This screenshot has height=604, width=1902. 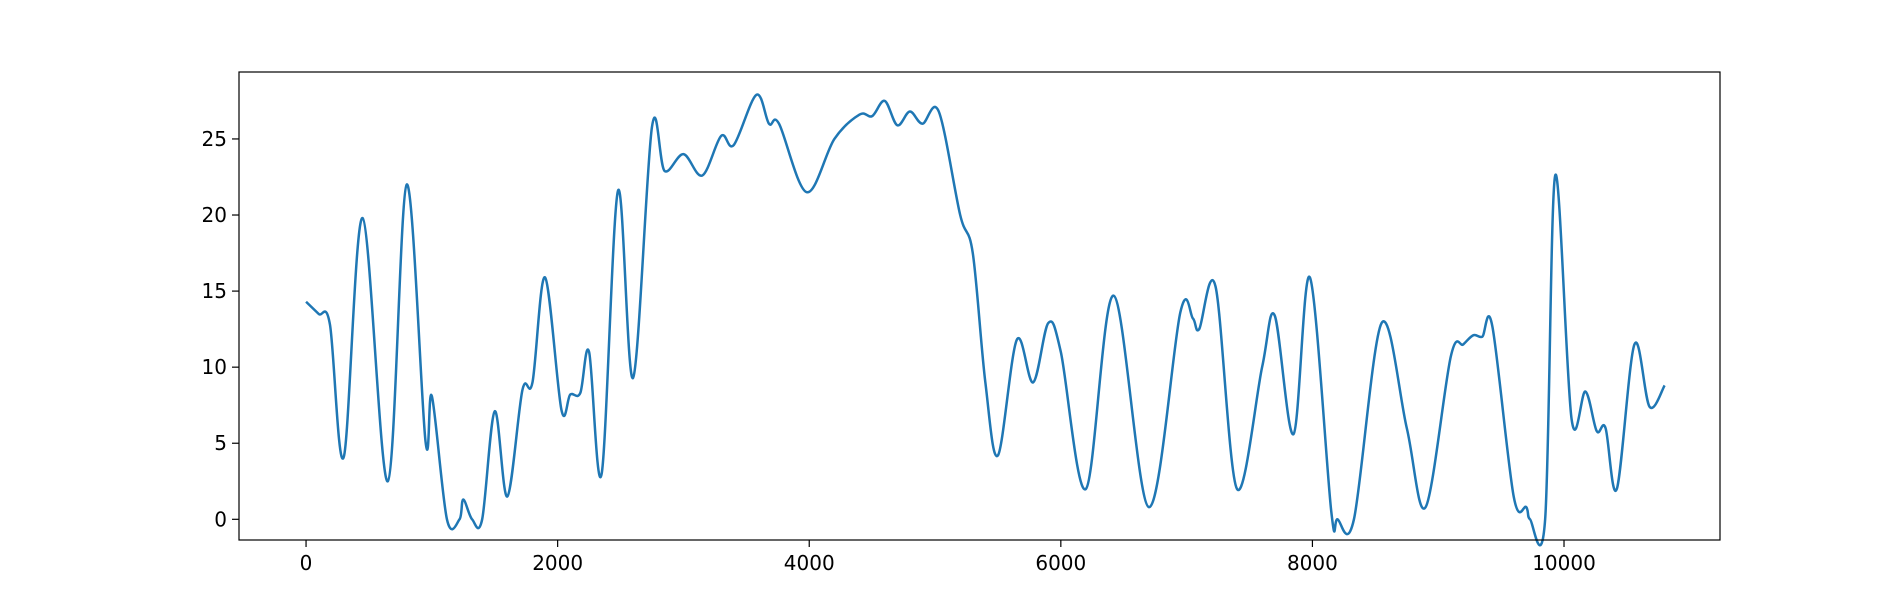 What do you see at coordinates (1060, 563) in the screenshot?
I see `x-tick-label: 6000` at bounding box center [1060, 563].